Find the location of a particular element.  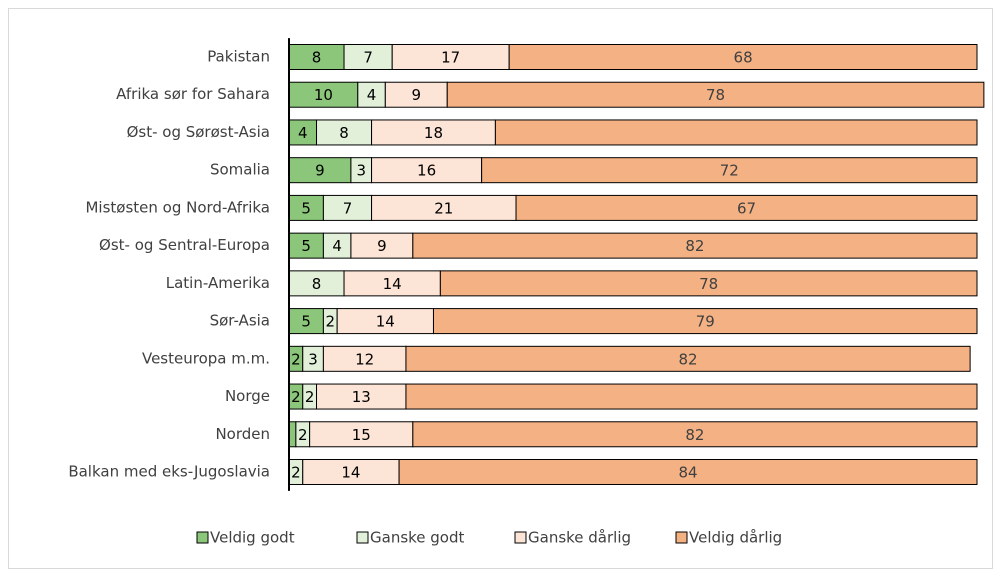

legend-label: Ganske godt is located at coordinates (417, 538).